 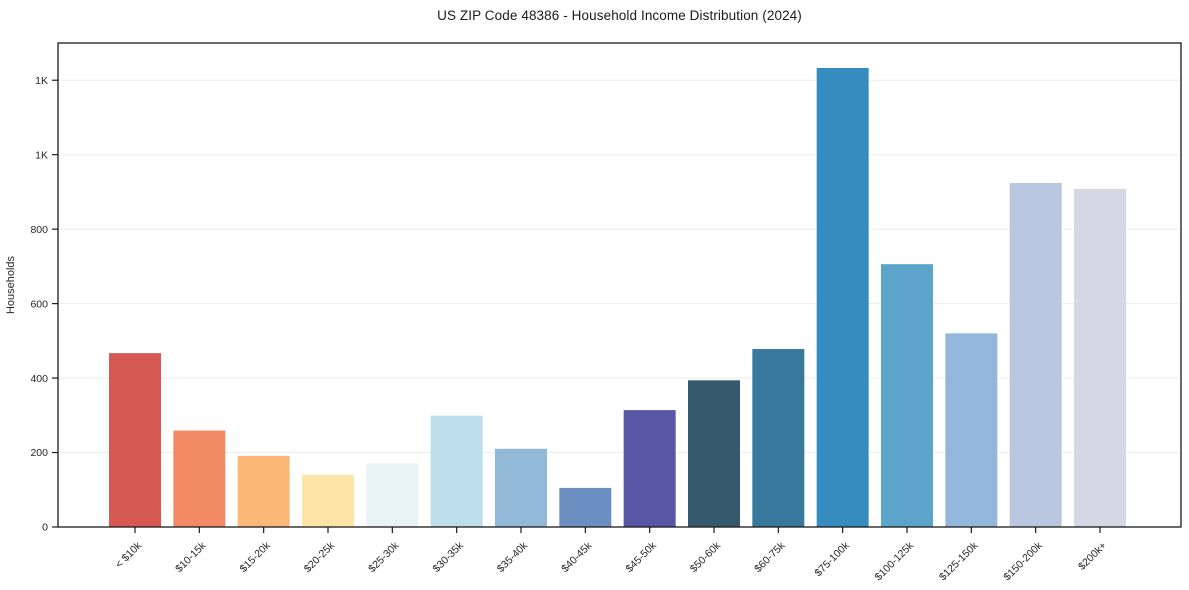 What do you see at coordinates (328, 500) in the screenshot?
I see `bar-$20-25k` at bounding box center [328, 500].